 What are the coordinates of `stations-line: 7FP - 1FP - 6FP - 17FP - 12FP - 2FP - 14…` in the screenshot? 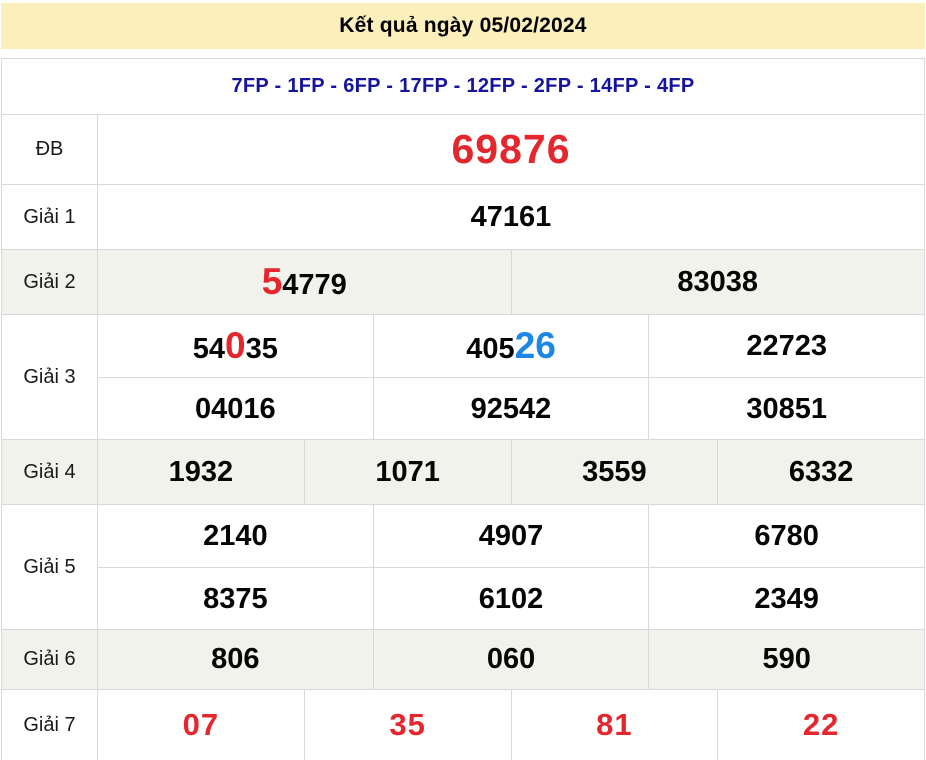 It's located at (463, 87).